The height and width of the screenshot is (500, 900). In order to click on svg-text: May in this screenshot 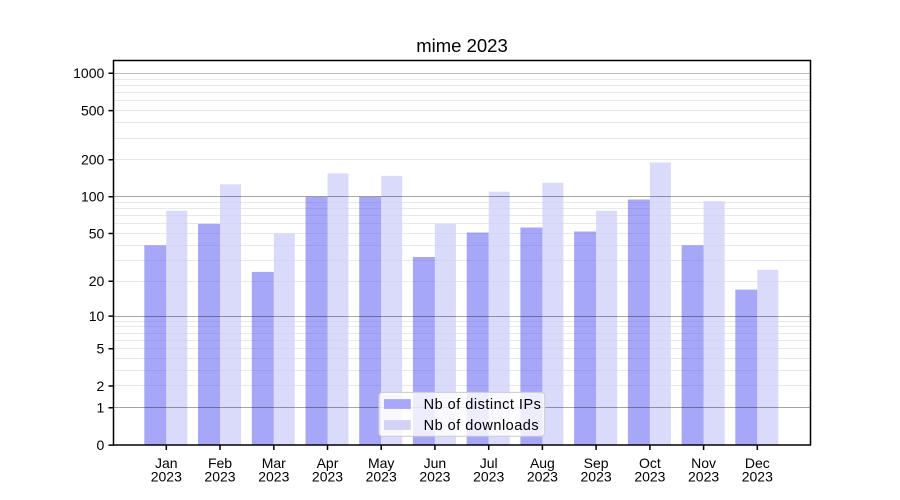, I will do `click(381, 463)`.